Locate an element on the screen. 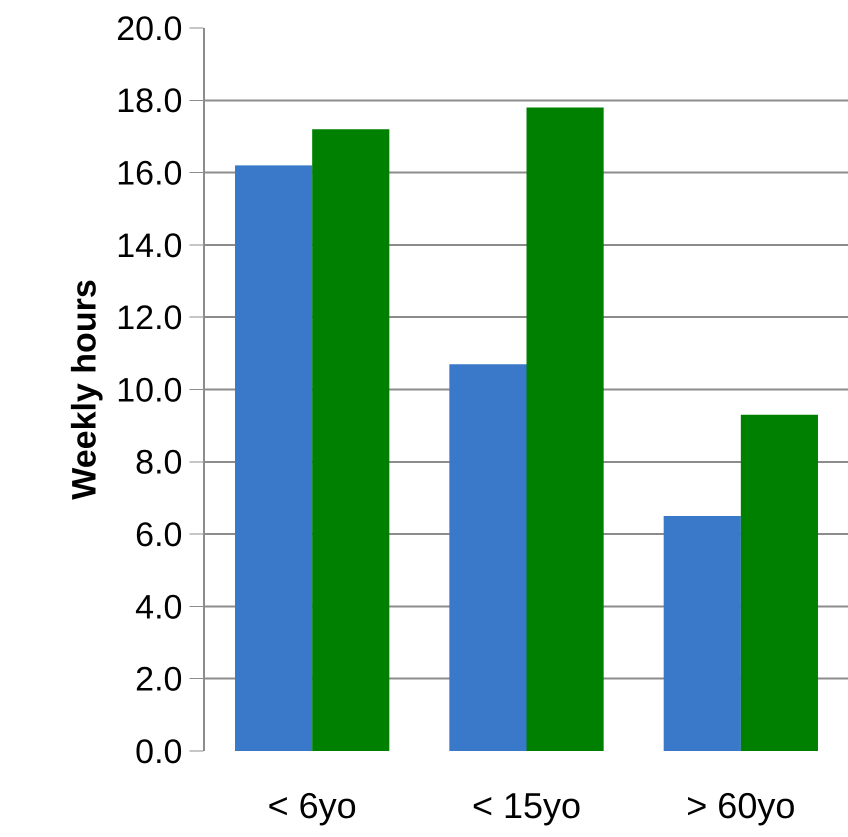  y-tick-label: 12.0 is located at coordinates (149, 318).